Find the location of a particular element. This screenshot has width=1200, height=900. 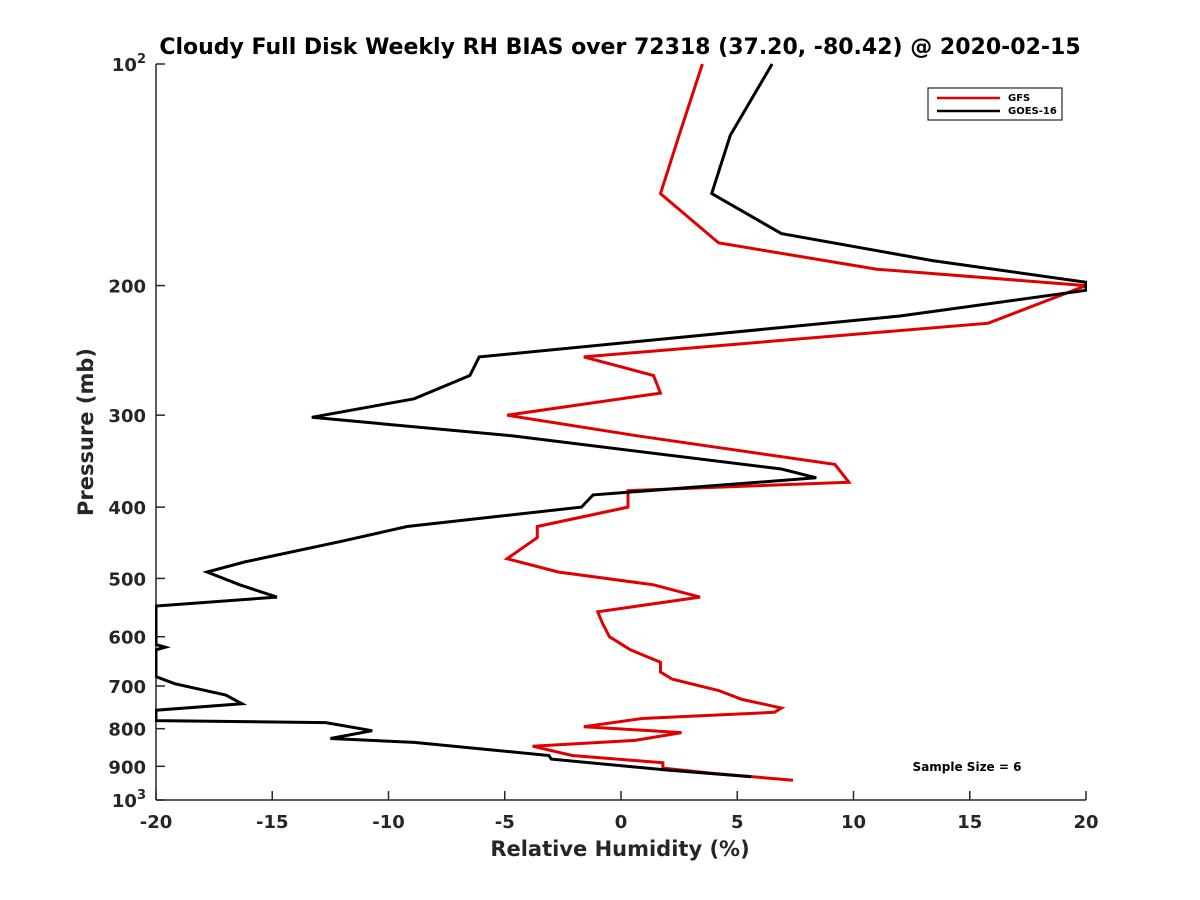

y-tick-label: 300 is located at coordinates (127, 416).